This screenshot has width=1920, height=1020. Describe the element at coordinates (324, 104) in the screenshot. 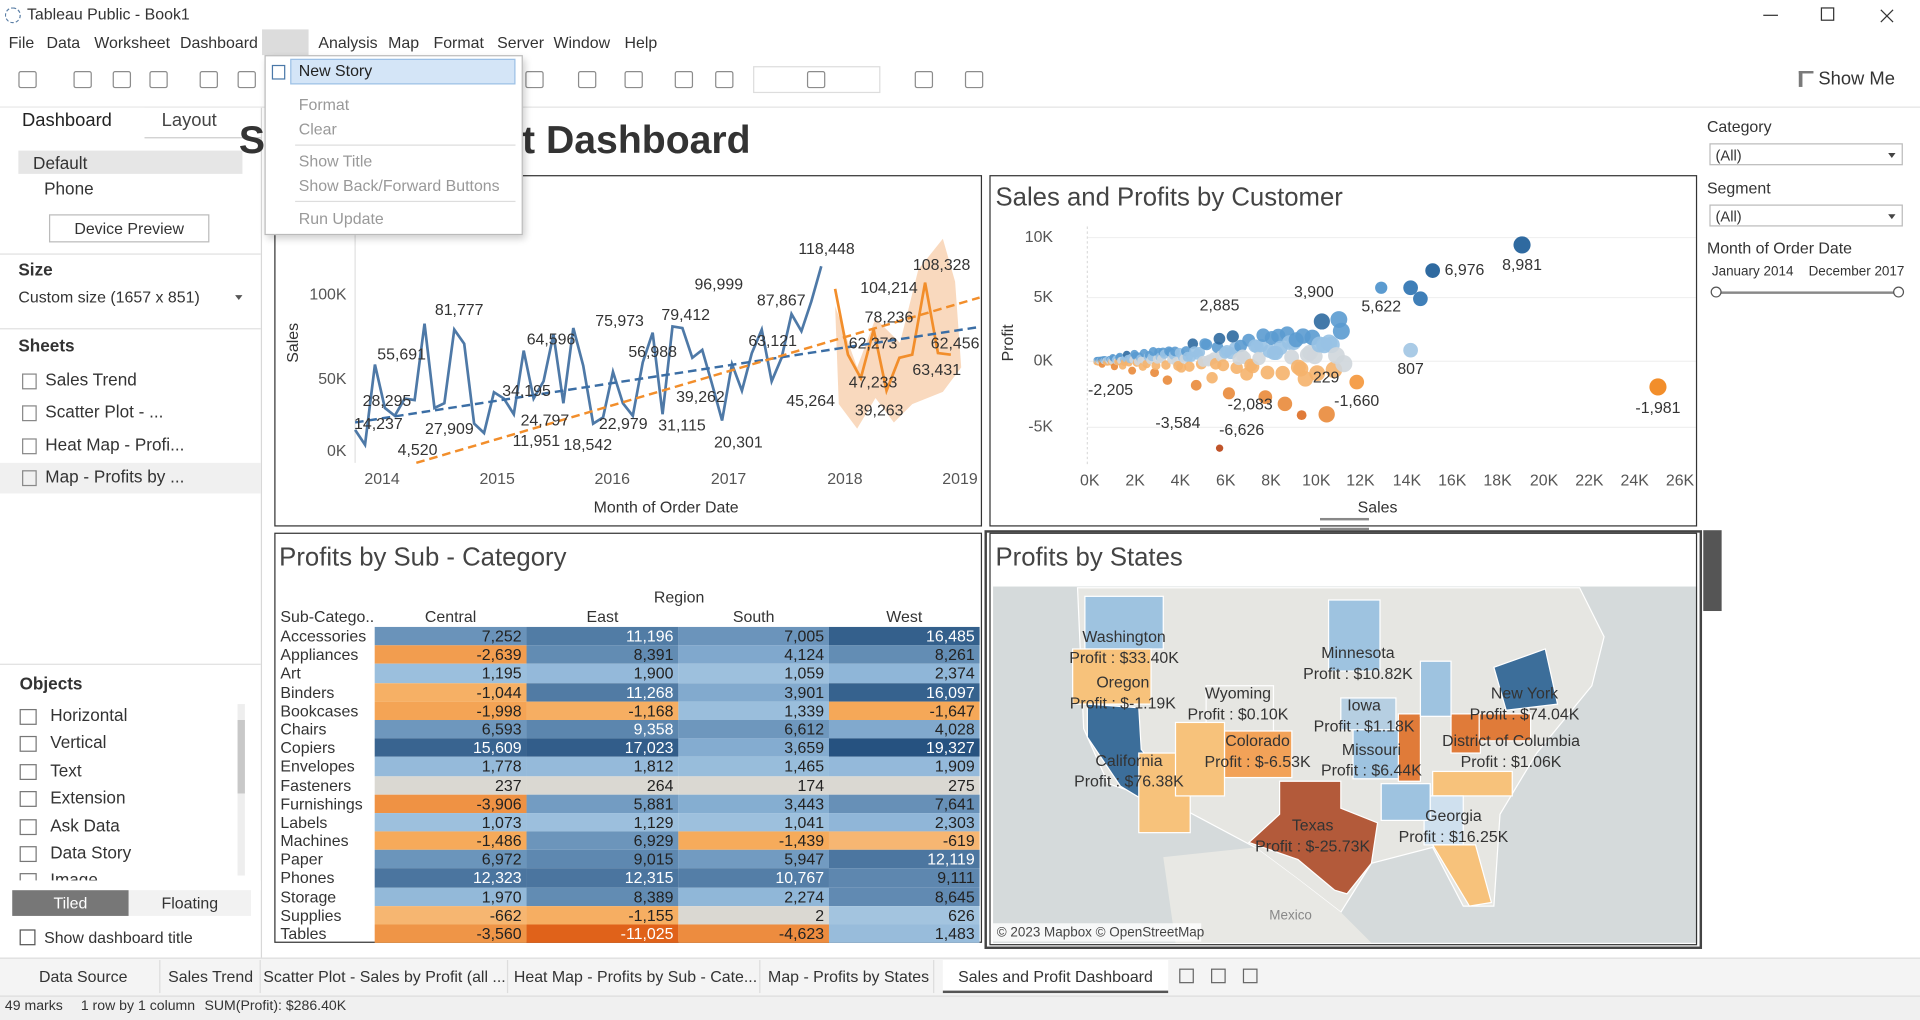

I see `menu-option: Format` at that location.